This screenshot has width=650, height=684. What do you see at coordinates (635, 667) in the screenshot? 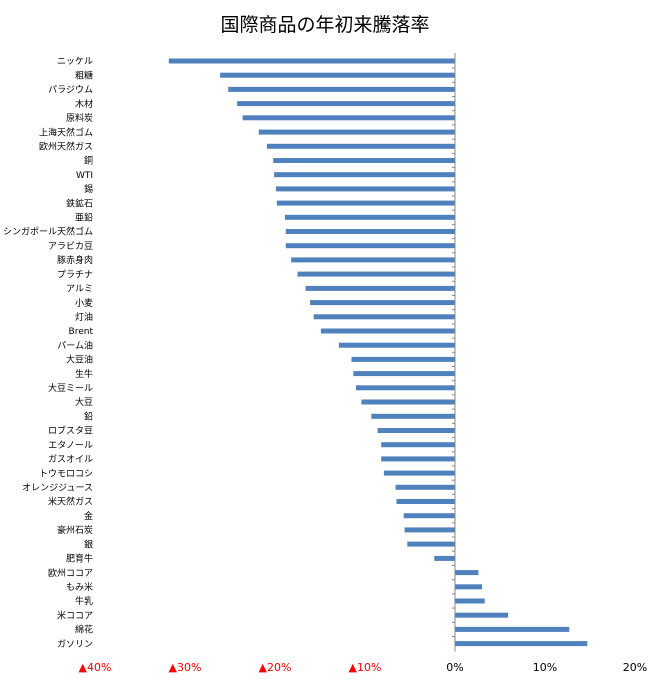
I see `x-tick-label-6: 20%` at bounding box center [635, 667].